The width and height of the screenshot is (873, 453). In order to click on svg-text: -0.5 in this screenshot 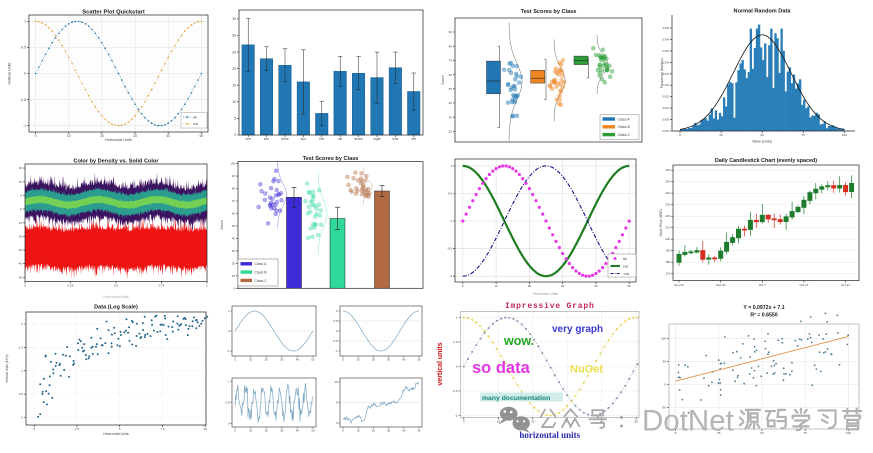, I will do `click(450, 249)`.